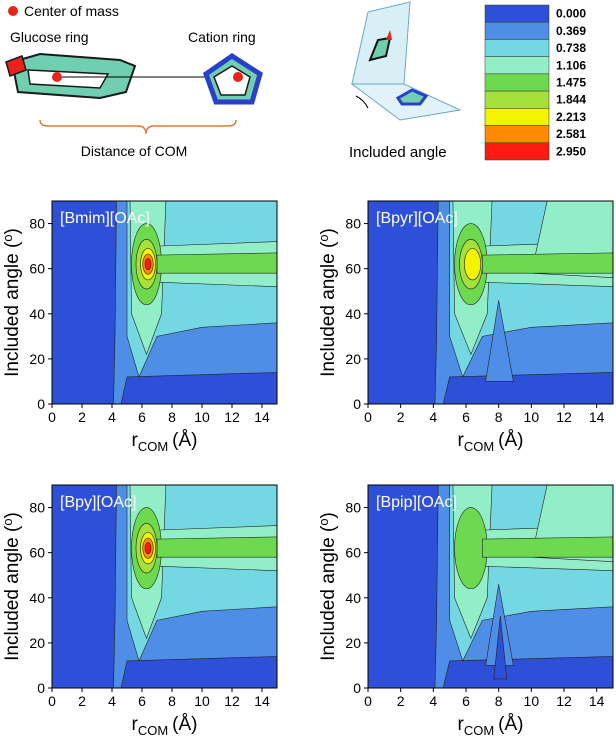 The height and width of the screenshot is (741, 616). What do you see at coordinates (405, 81) in the screenshot?
I see `angle-diagram: Included angle` at bounding box center [405, 81].